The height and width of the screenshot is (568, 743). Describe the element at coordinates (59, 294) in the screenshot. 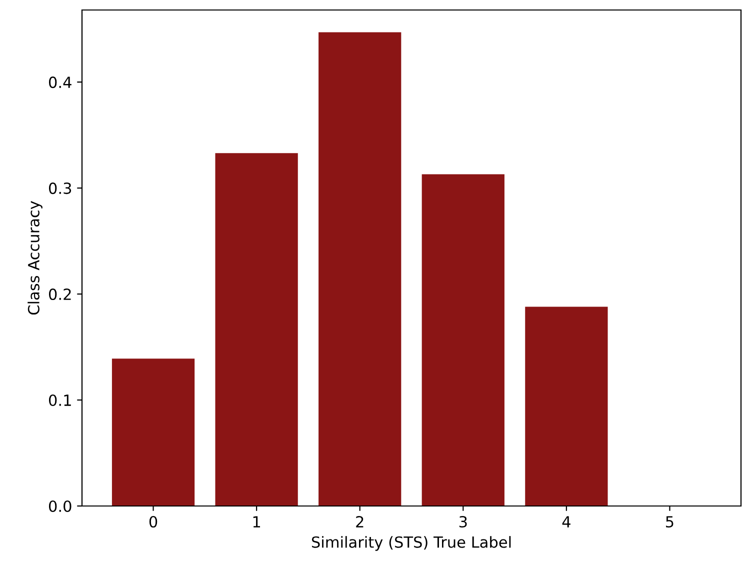

I see `y-tick-label: 0.2` at that location.